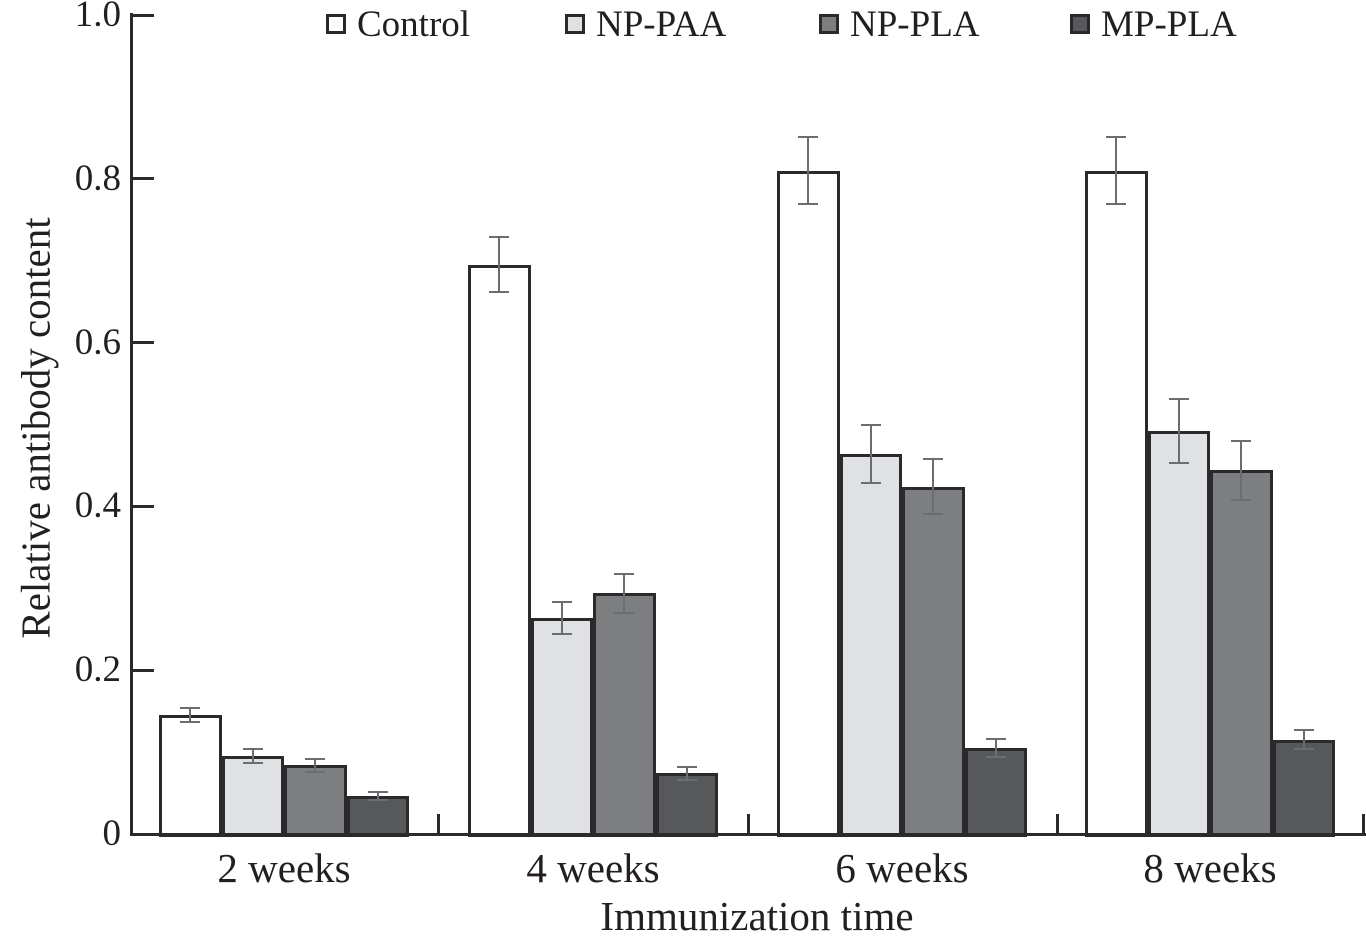 Image resolution: width=1366 pixels, height=944 pixels. What do you see at coordinates (995, 792) in the screenshot?
I see `bar-6-weeks-mp-pla` at bounding box center [995, 792].